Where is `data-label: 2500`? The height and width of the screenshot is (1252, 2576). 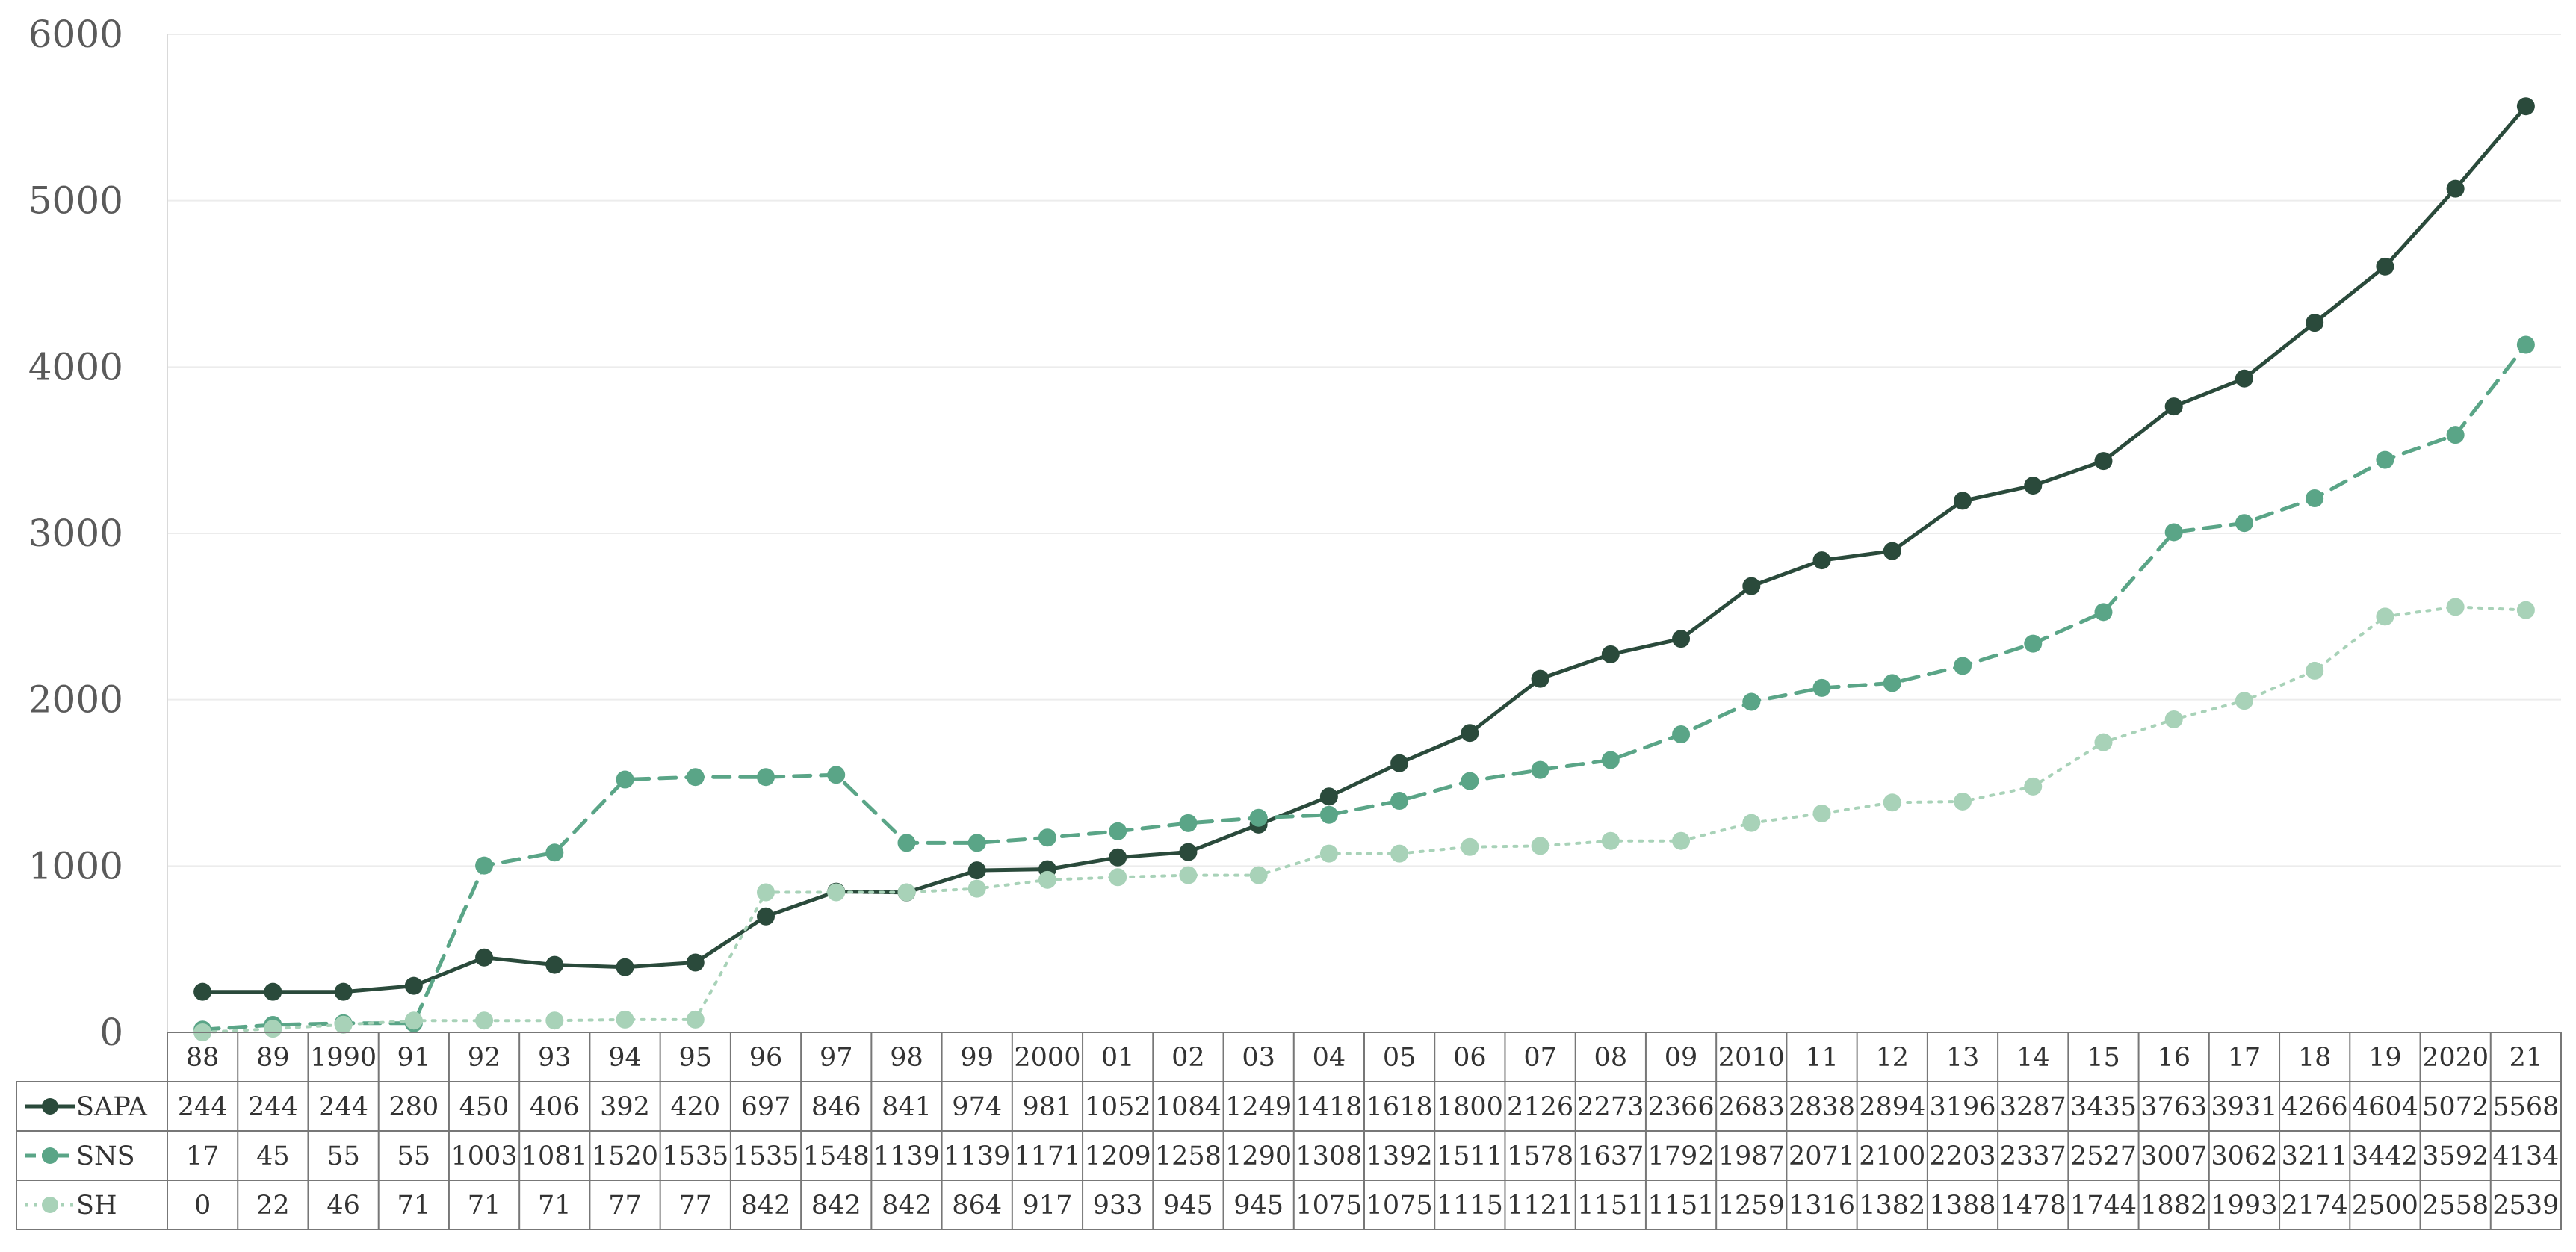 data-label: 2500 is located at coordinates (2385, 1206).